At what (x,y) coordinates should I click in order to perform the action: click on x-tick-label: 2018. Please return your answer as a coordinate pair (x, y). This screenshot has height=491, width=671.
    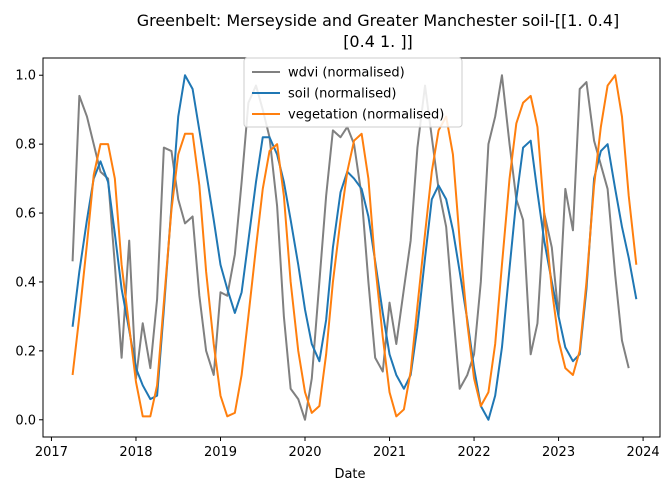
    Looking at the image, I should click on (135, 452).